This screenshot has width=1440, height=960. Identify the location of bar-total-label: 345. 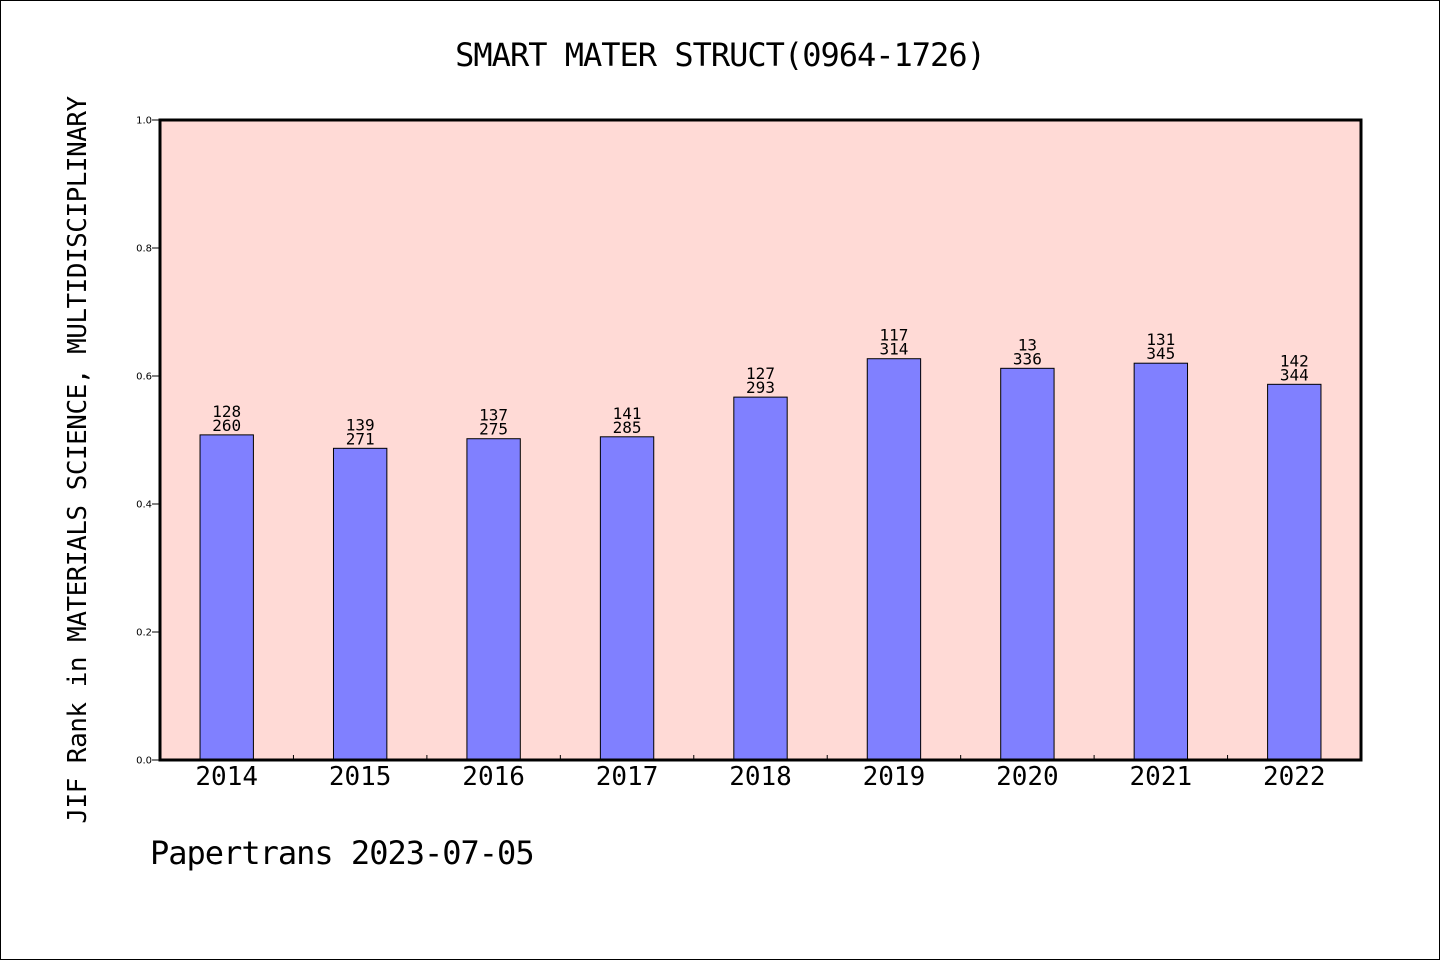
(1160, 353).